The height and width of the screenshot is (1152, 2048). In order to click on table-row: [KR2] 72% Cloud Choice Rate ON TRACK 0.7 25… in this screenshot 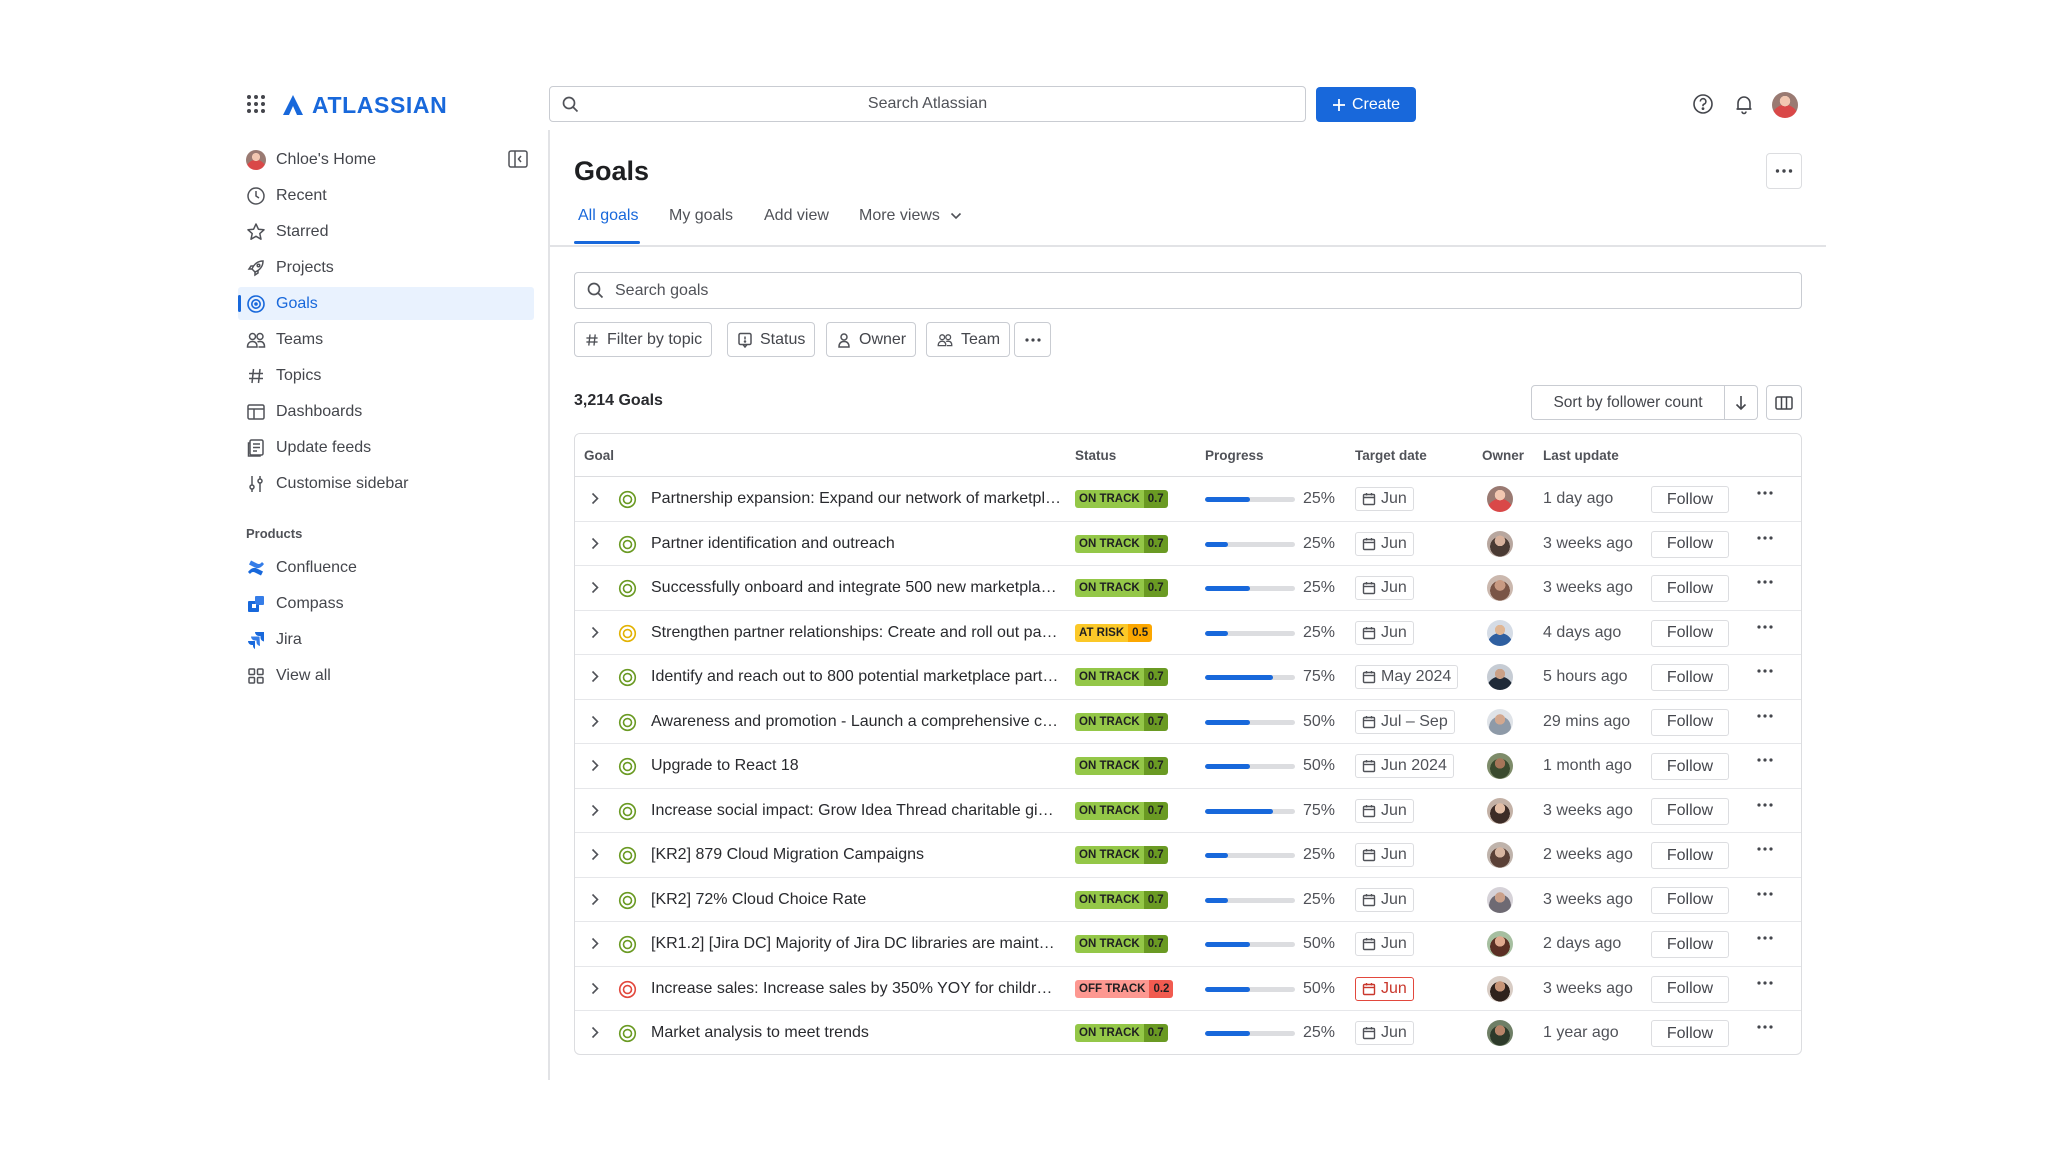, I will do `click(1188, 900)`.